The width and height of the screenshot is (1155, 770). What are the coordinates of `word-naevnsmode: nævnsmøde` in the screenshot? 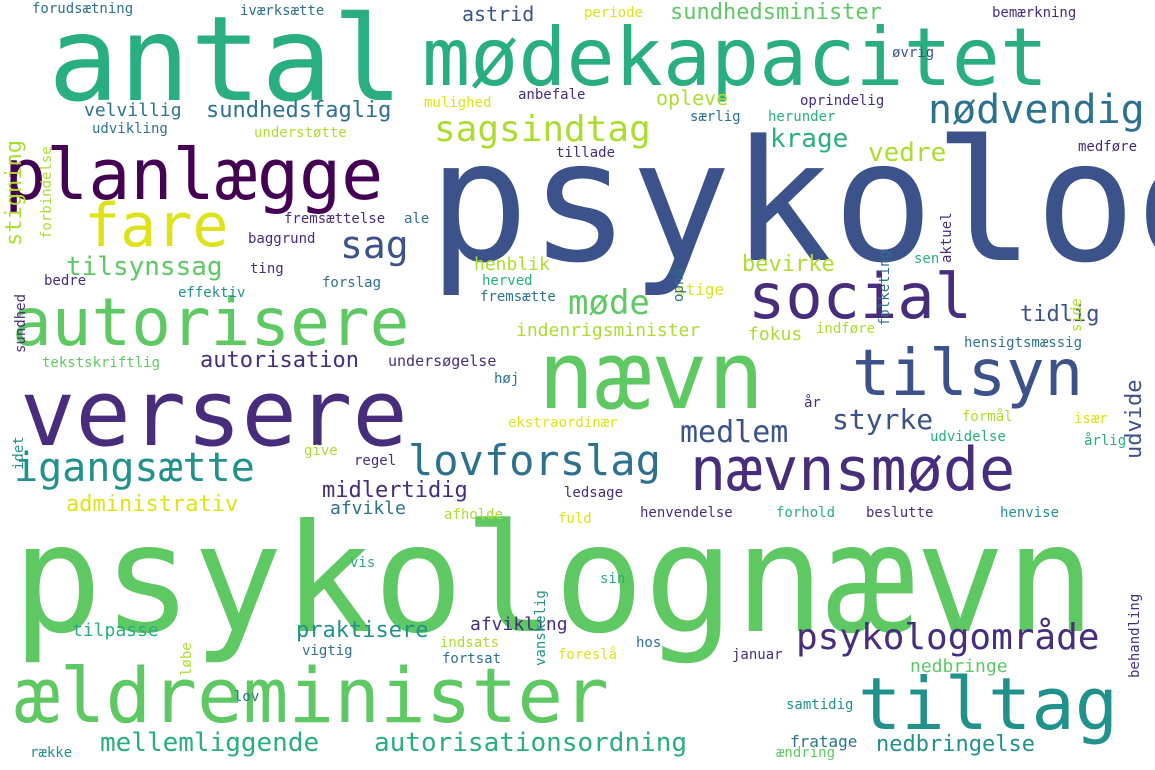 It's located at (853, 470).